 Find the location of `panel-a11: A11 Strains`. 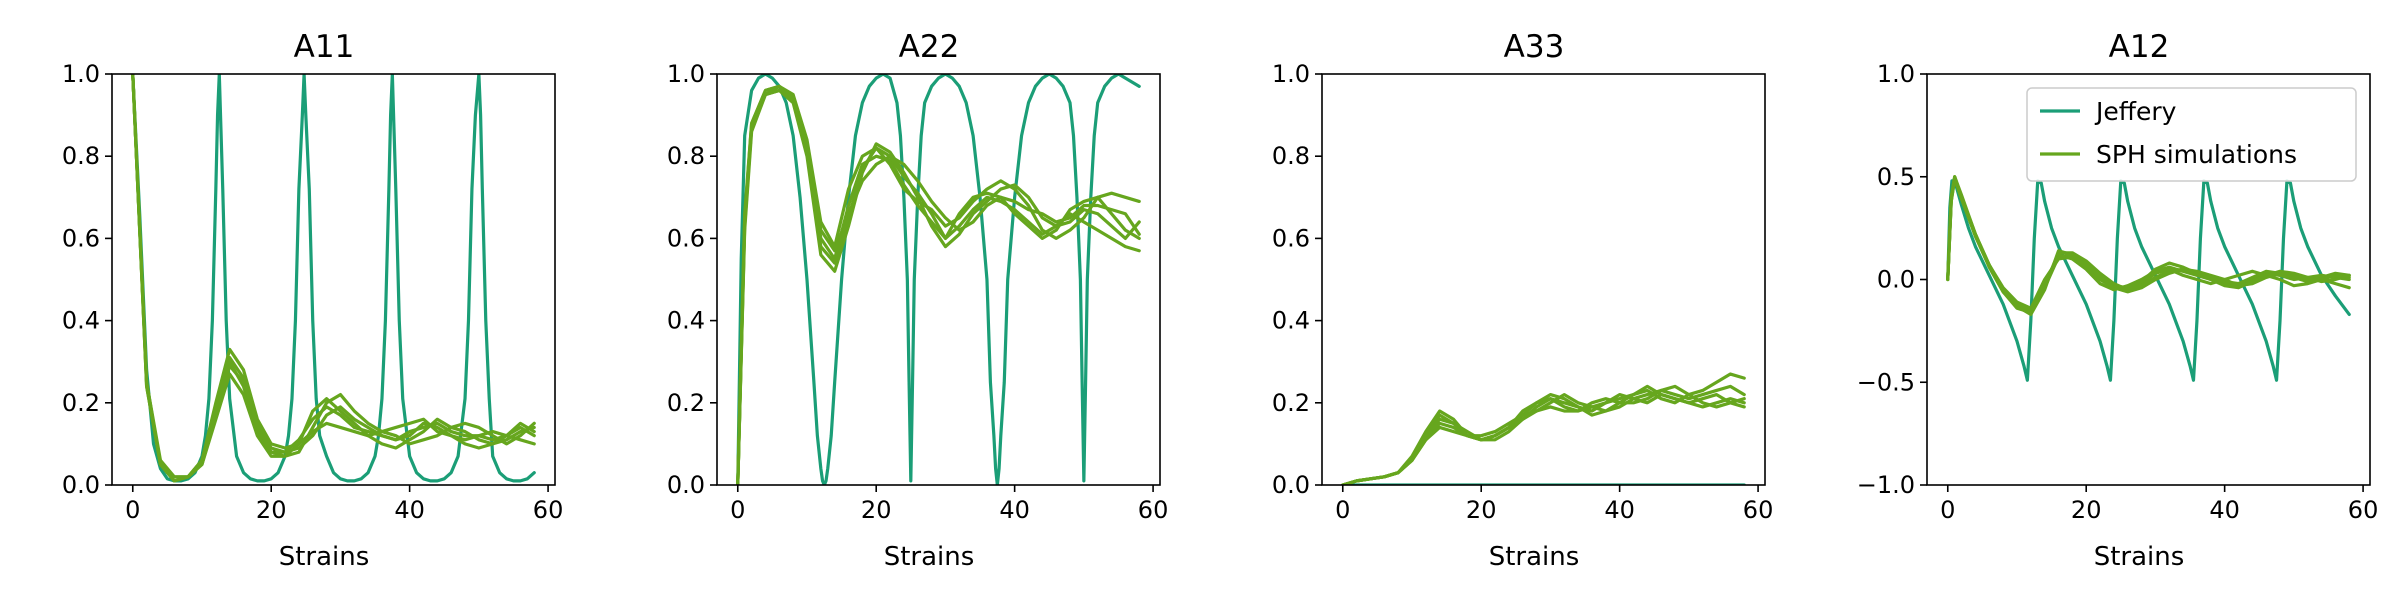

panel-a11: A11 Strains is located at coordinates (324, 300).